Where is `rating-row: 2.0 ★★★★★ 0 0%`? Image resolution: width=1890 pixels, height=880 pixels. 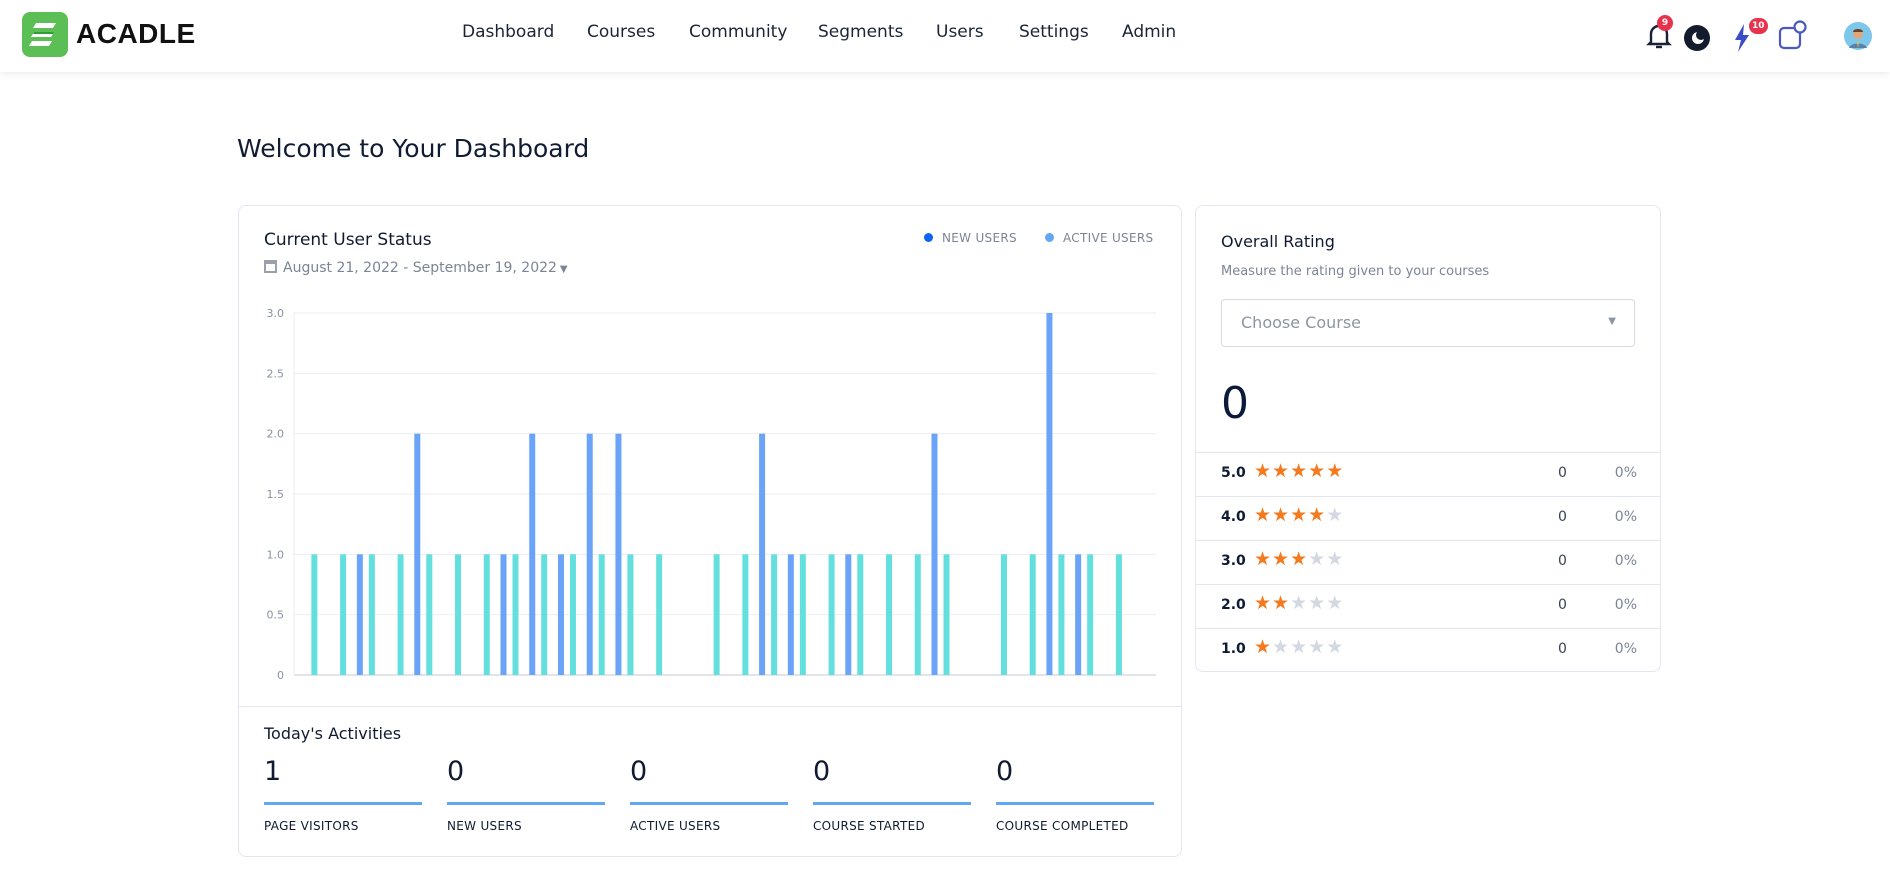 rating-row: 2.0 ★★★★★ 0 0% is located at coordinates (1428, 606).